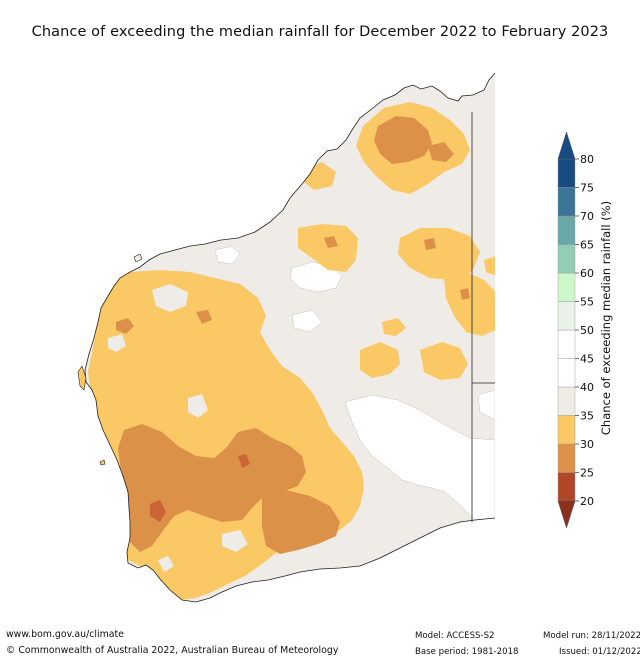 The image size is (640, 662). What do you see at coordinates (465, 294) in the screenshot?
I see `region-30-35-east-spot2` at bounding box center [465, 294].